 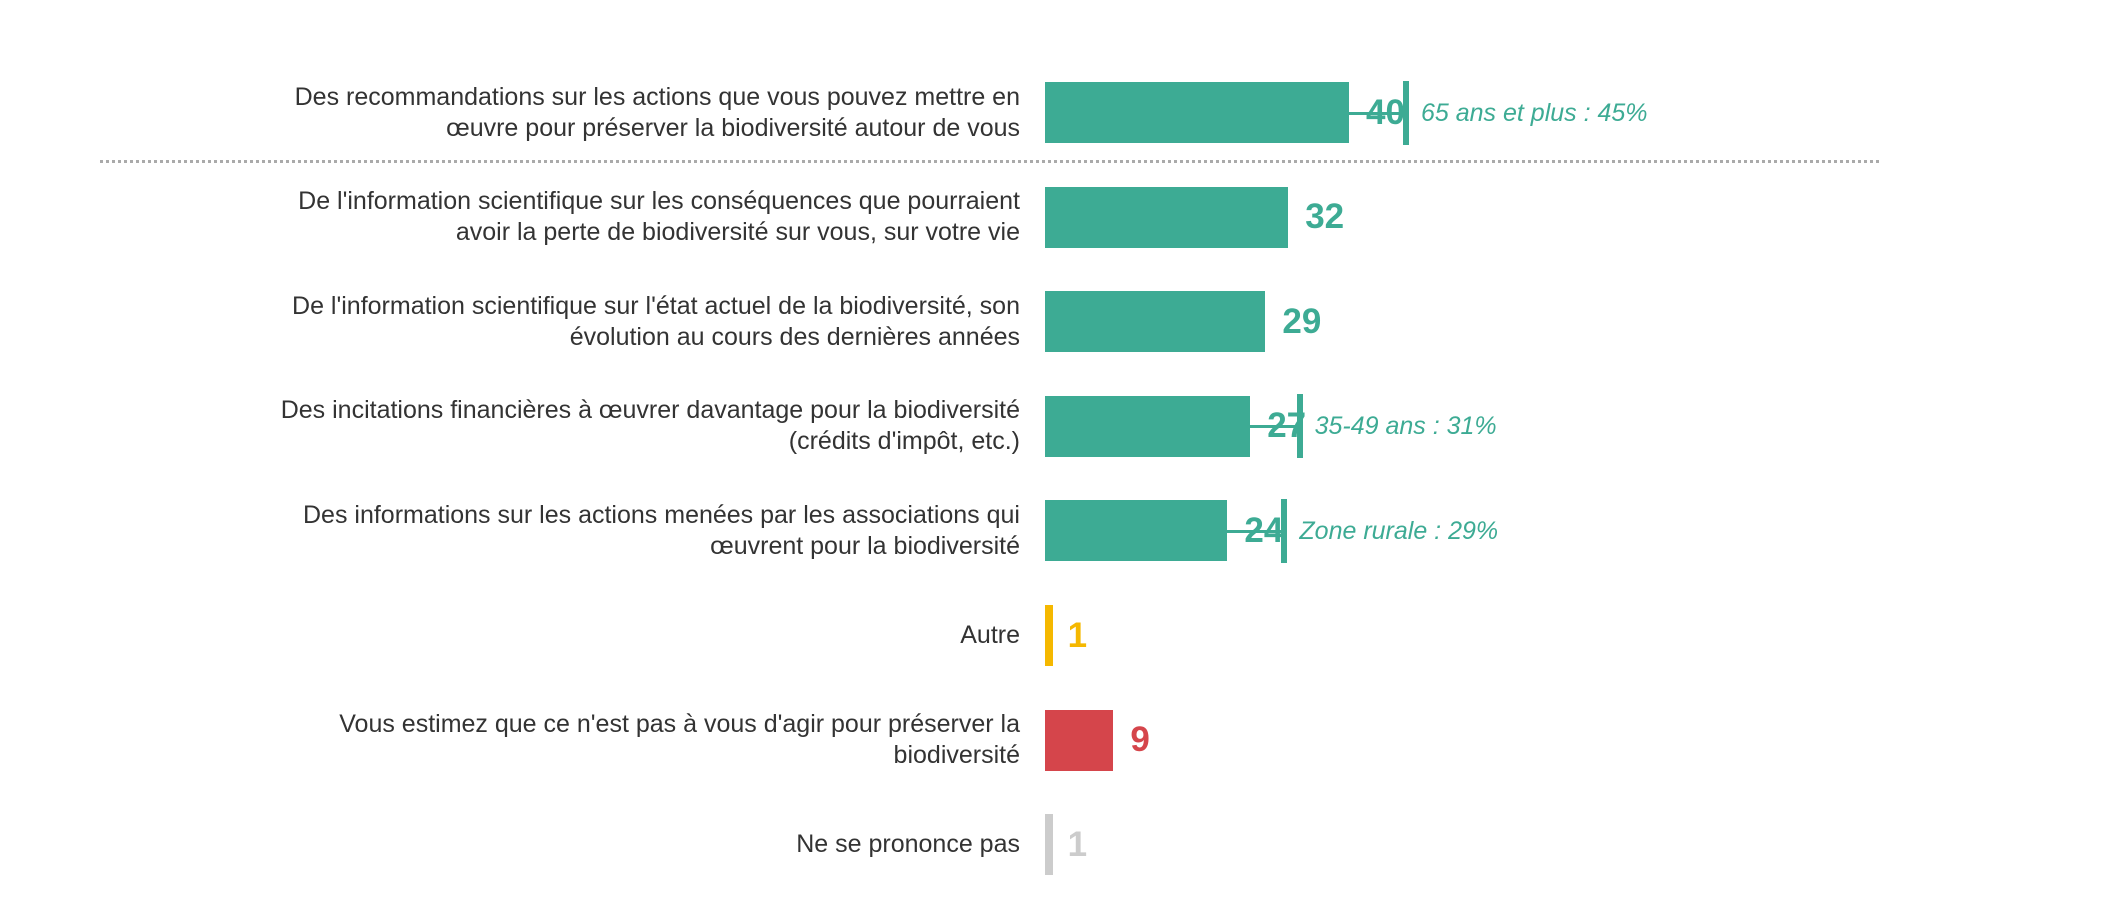 I want to click on annotation-text: 35-49 ans : 31%, so click(x=1405, y=426).